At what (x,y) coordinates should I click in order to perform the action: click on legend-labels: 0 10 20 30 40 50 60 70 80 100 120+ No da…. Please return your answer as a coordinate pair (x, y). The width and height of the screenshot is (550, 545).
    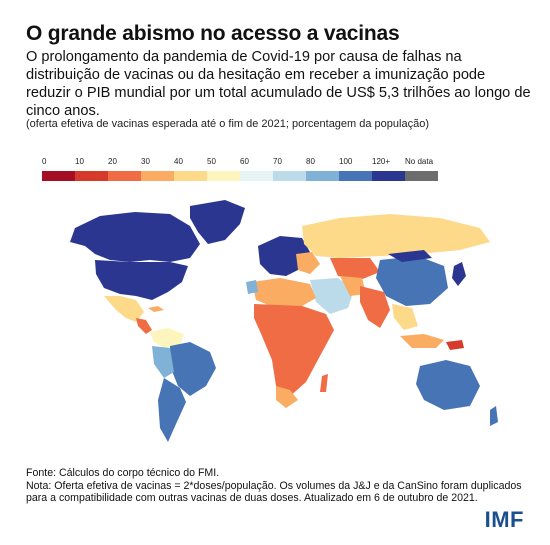
    Looking at the image, I should click on (257, 163).